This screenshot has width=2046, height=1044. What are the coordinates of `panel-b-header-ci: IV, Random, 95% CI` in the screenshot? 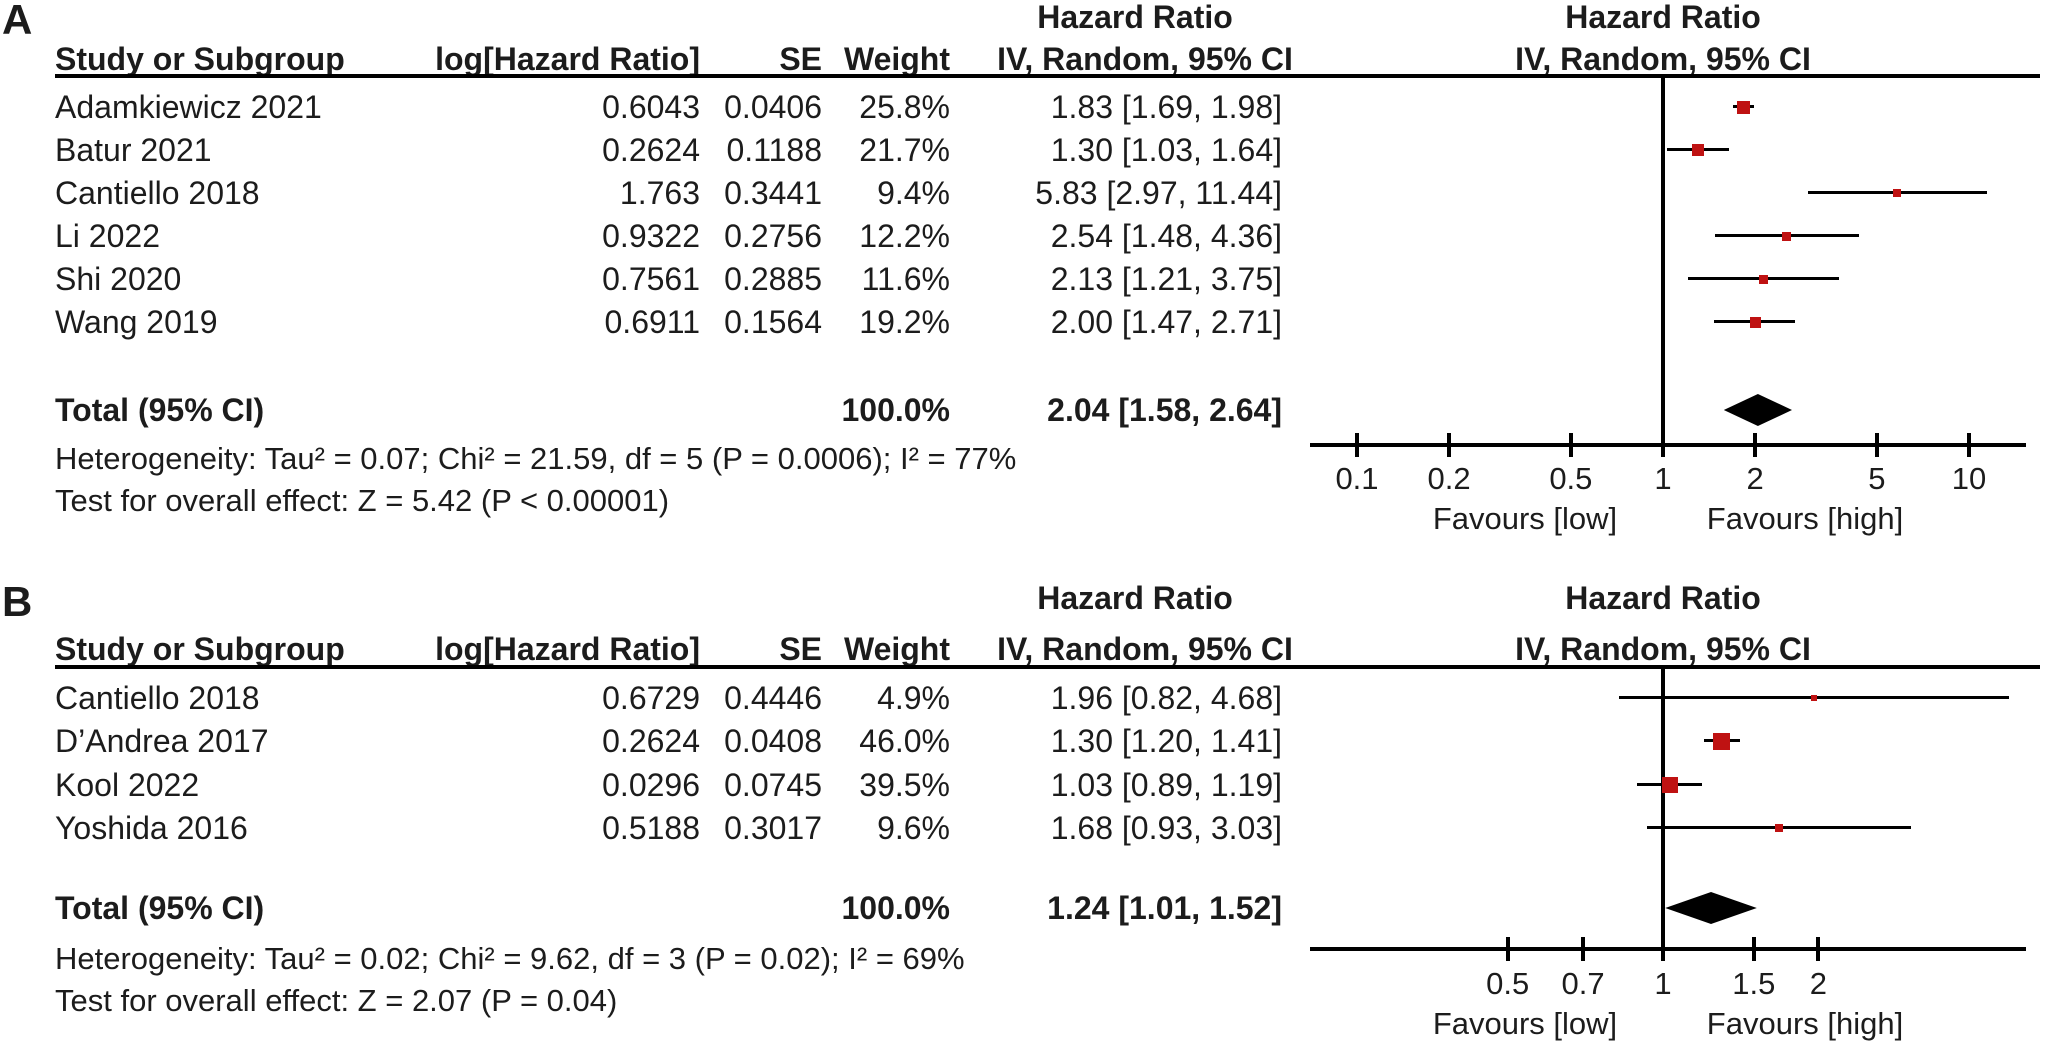 It's located at (1145, 649).